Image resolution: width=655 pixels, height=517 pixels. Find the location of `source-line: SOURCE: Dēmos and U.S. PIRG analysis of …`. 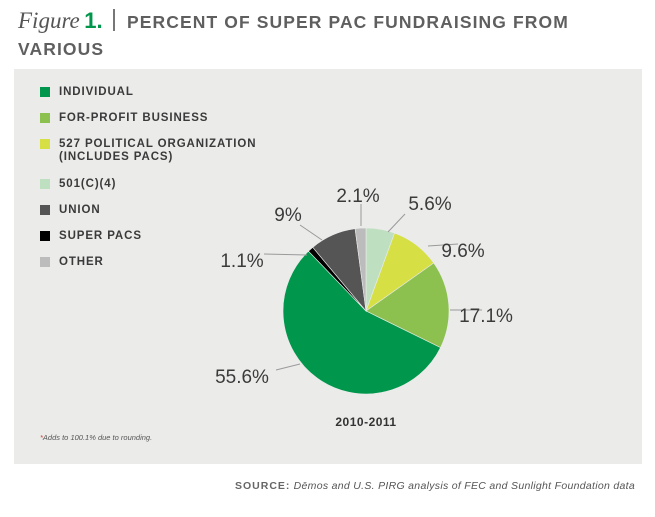

source-line: SOURCE: Dēmos and U.S. PIRG analysis of … is located at coordinates (435, 486).